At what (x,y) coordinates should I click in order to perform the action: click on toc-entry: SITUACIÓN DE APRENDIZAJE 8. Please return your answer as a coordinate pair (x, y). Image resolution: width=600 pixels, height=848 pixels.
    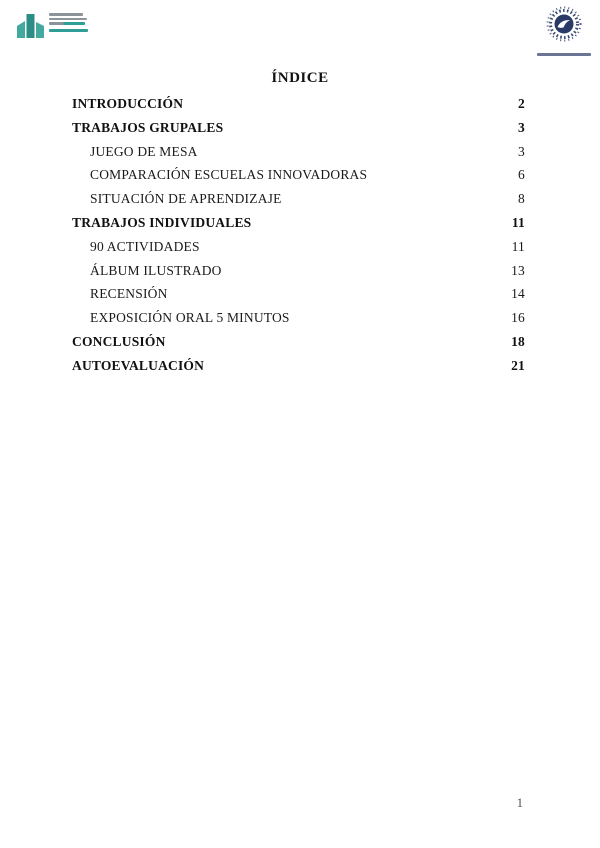
    Looking at the image, I should click on (298, 203).